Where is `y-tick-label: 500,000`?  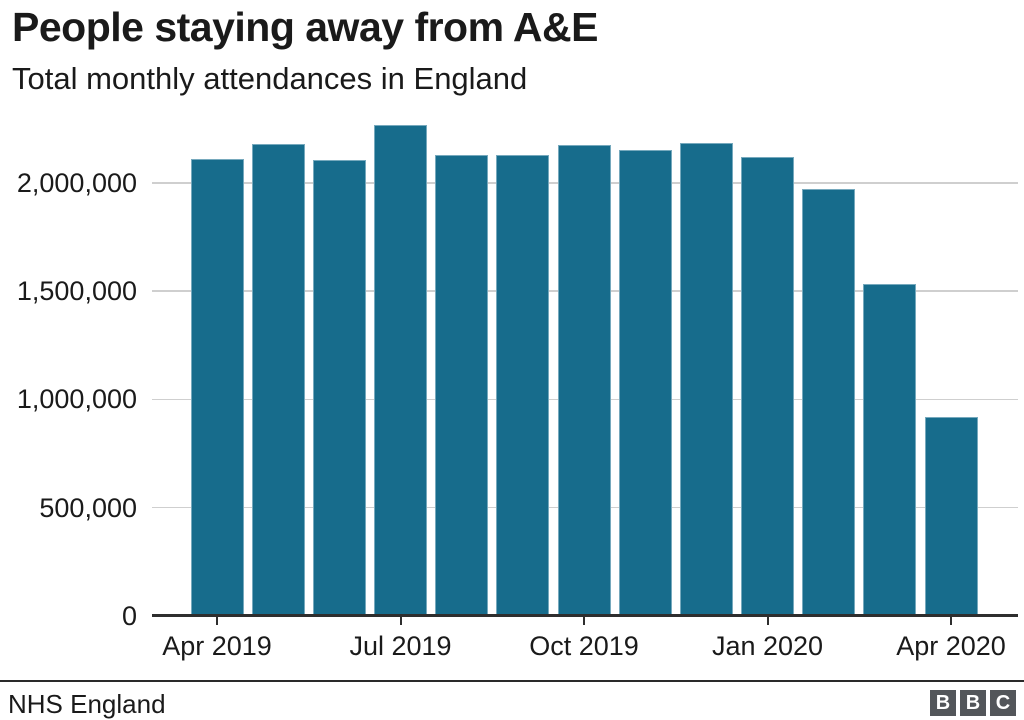
y-tick-label: 500,000 is located at coordinates (88, 507).